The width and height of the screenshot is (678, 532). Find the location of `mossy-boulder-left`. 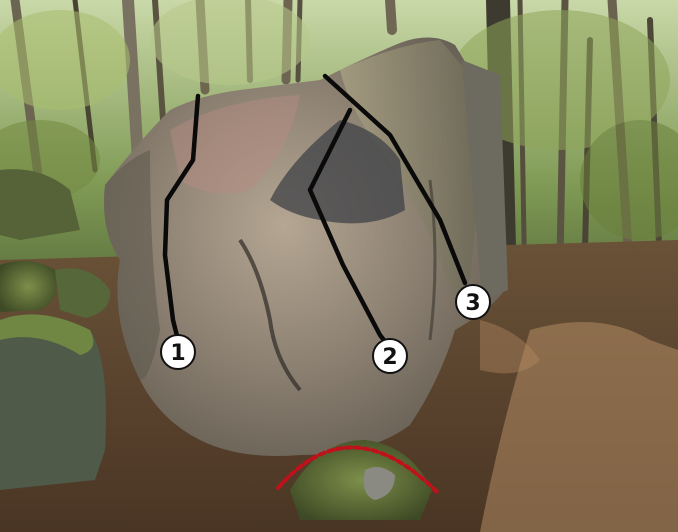

mossy-boulder-left is located at coordinates (53, 402).